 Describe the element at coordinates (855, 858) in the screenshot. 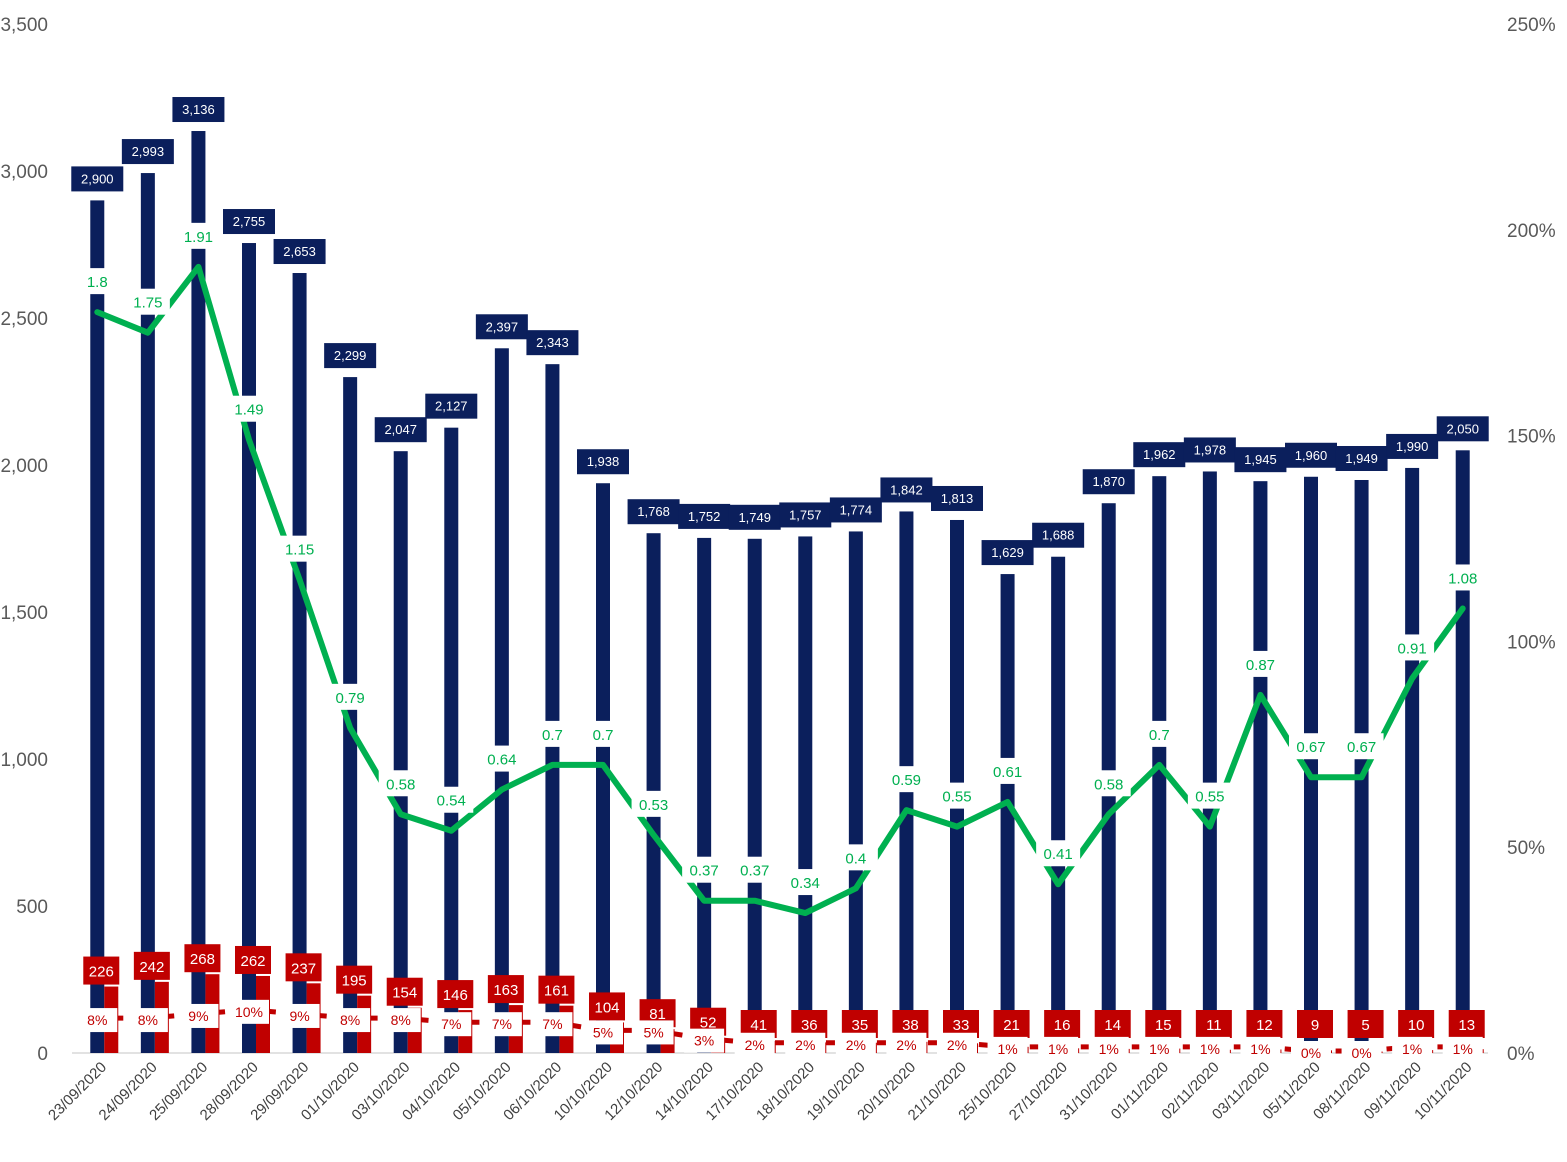

I see `ratio-data-label: 0.4` at that location.